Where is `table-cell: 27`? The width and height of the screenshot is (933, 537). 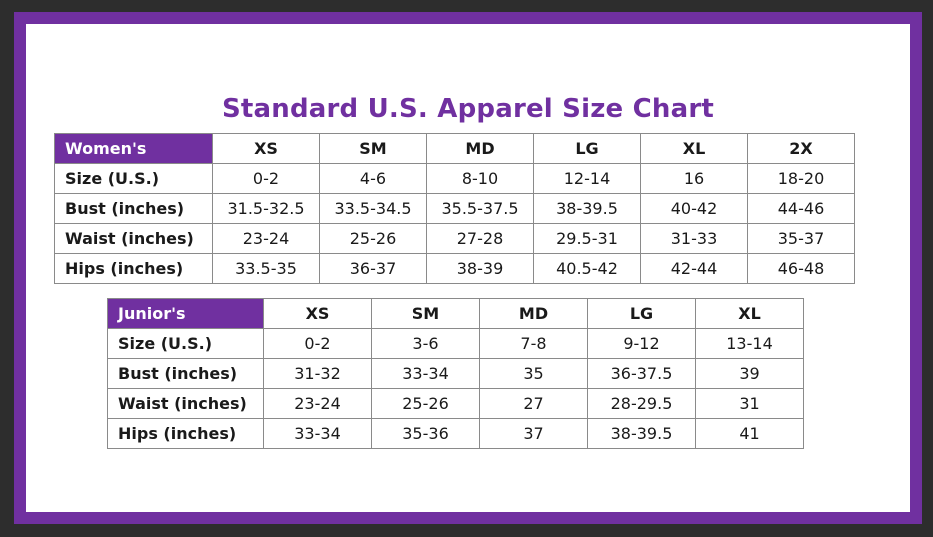
table-cell: 27 is located at coordinates (533, 403).